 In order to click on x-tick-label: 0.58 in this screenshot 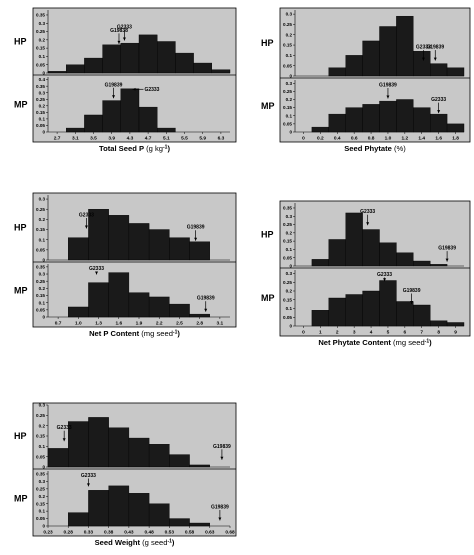, I will do `click(190, 533)`.